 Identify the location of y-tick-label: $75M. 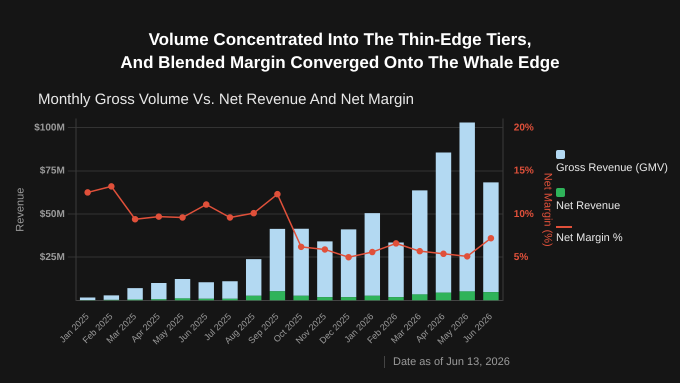
(52, 171).